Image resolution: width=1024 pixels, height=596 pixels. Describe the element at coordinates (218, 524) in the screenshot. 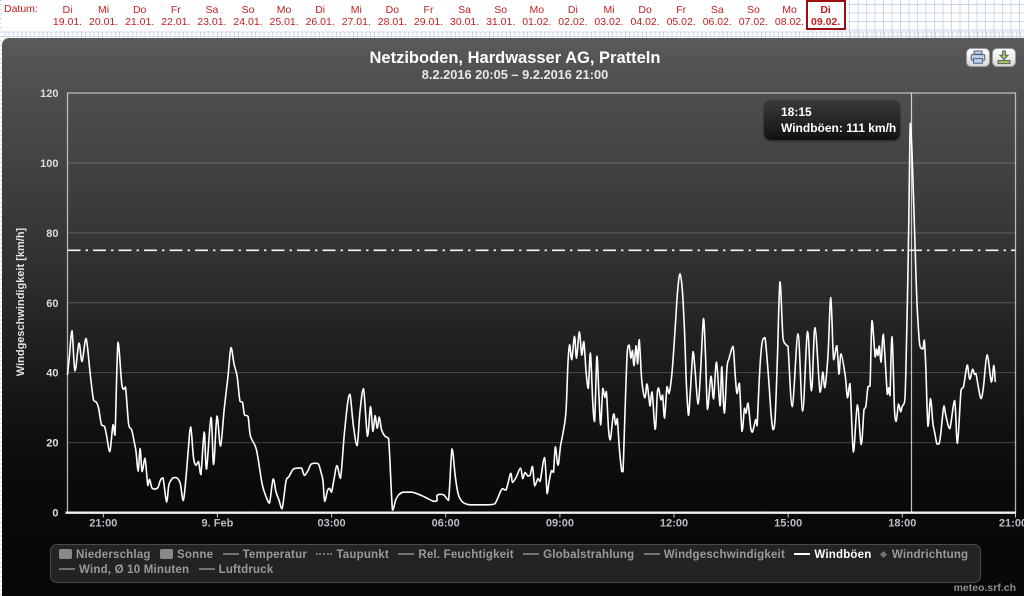

I see `svg-text: 9. Feb` at that location.